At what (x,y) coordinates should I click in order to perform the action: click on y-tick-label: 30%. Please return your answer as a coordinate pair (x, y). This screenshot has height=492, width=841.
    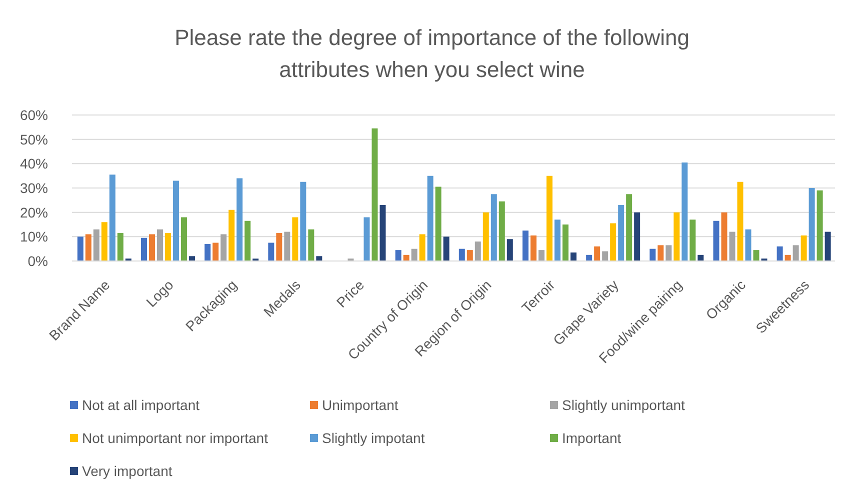
    Looking at the image, I should click on (34, 188).